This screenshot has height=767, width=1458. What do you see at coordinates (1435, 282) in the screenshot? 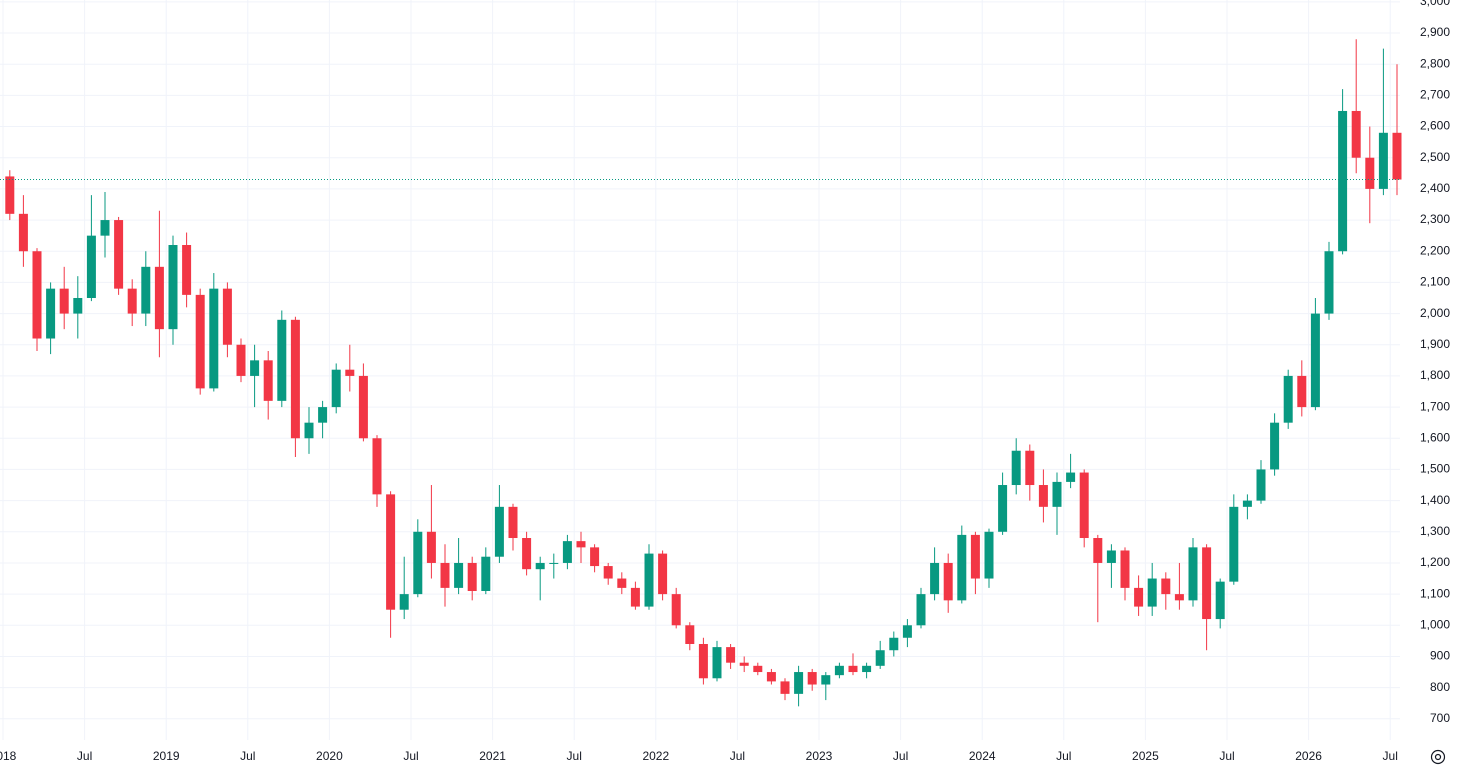
I see `y-tick-label: 2,100` at bounding box center [1435, 282].